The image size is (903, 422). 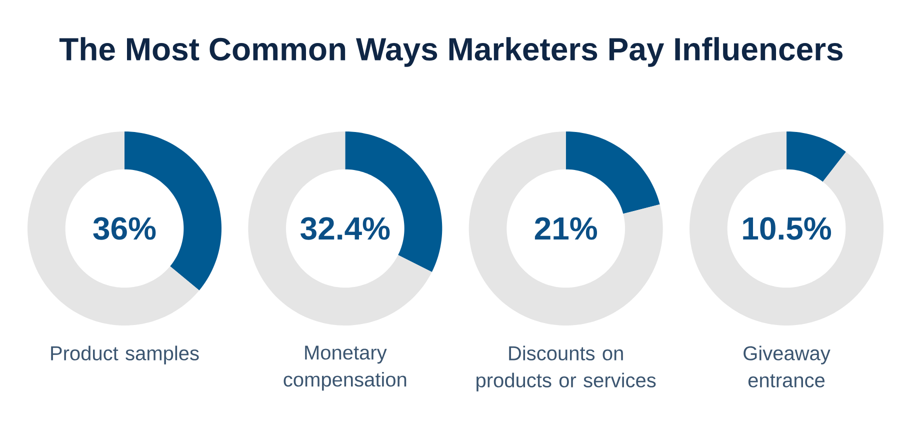 I want to click on text: 10.5%, so click(x=787, y=228).